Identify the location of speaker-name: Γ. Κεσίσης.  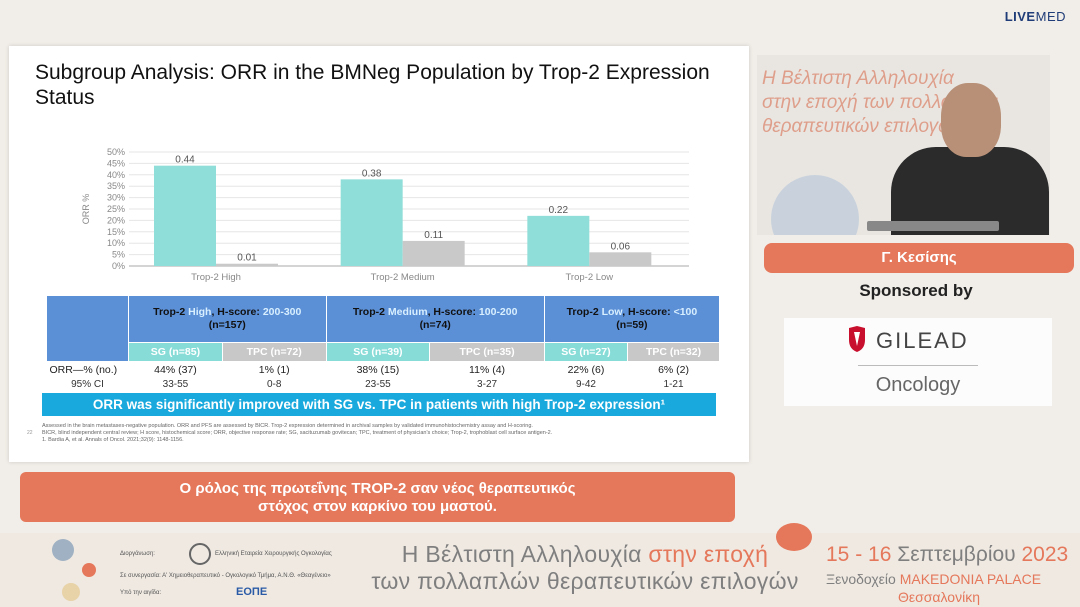
(919, 258).